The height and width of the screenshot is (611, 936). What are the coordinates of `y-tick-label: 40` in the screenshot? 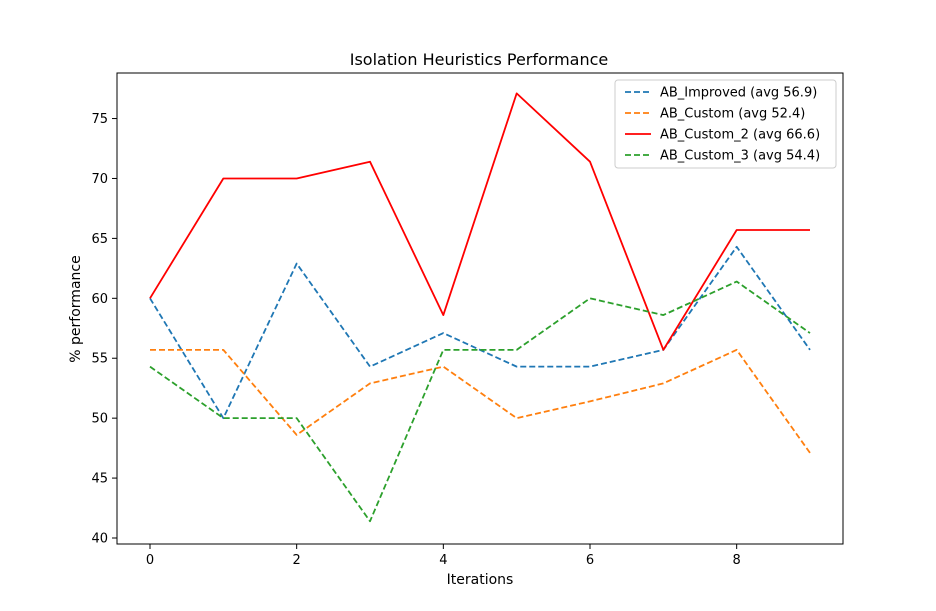 It's located at (99, 539).